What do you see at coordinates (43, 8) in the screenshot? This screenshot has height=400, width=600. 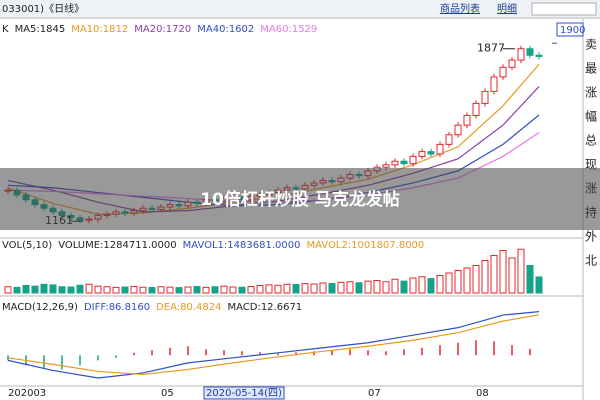 I see `stock-code: 033001)《日线》` at bounding box center [43, 8].